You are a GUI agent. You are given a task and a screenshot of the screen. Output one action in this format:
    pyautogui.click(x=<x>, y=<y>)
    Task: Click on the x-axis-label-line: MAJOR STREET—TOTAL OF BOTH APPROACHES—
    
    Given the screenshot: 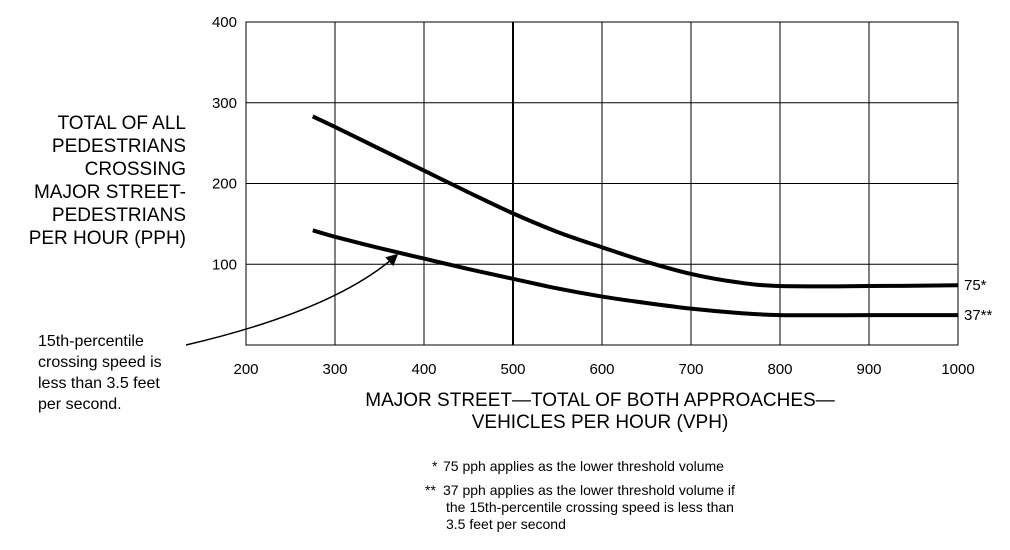 What is the action you would take?
    pyautogui.click(x=600, y=400)
    